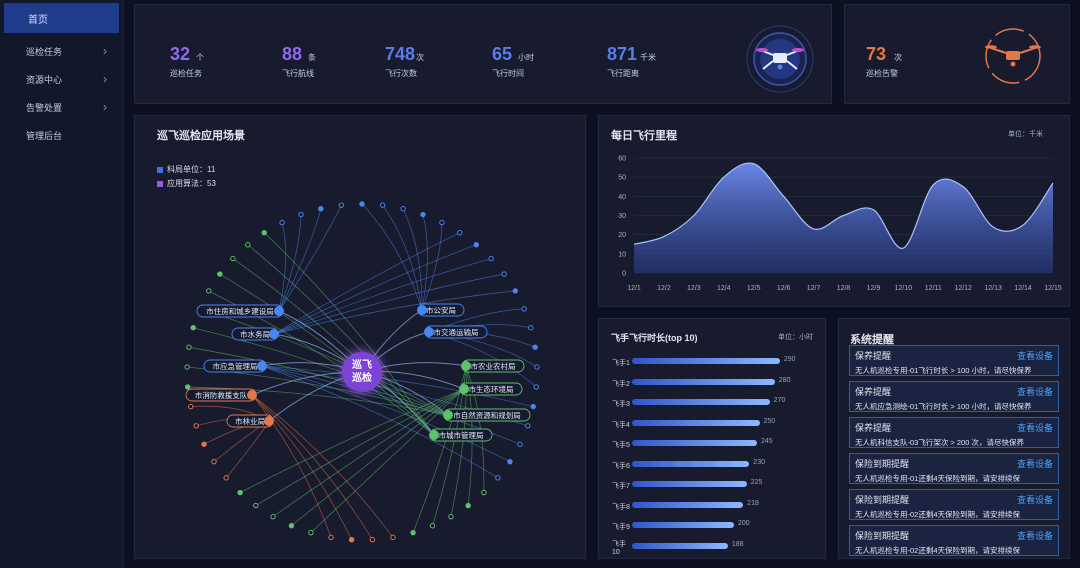 This screenshot has height=568, width=1080. I want to click on sidebar-item-home: 首页, so click(61, 18).